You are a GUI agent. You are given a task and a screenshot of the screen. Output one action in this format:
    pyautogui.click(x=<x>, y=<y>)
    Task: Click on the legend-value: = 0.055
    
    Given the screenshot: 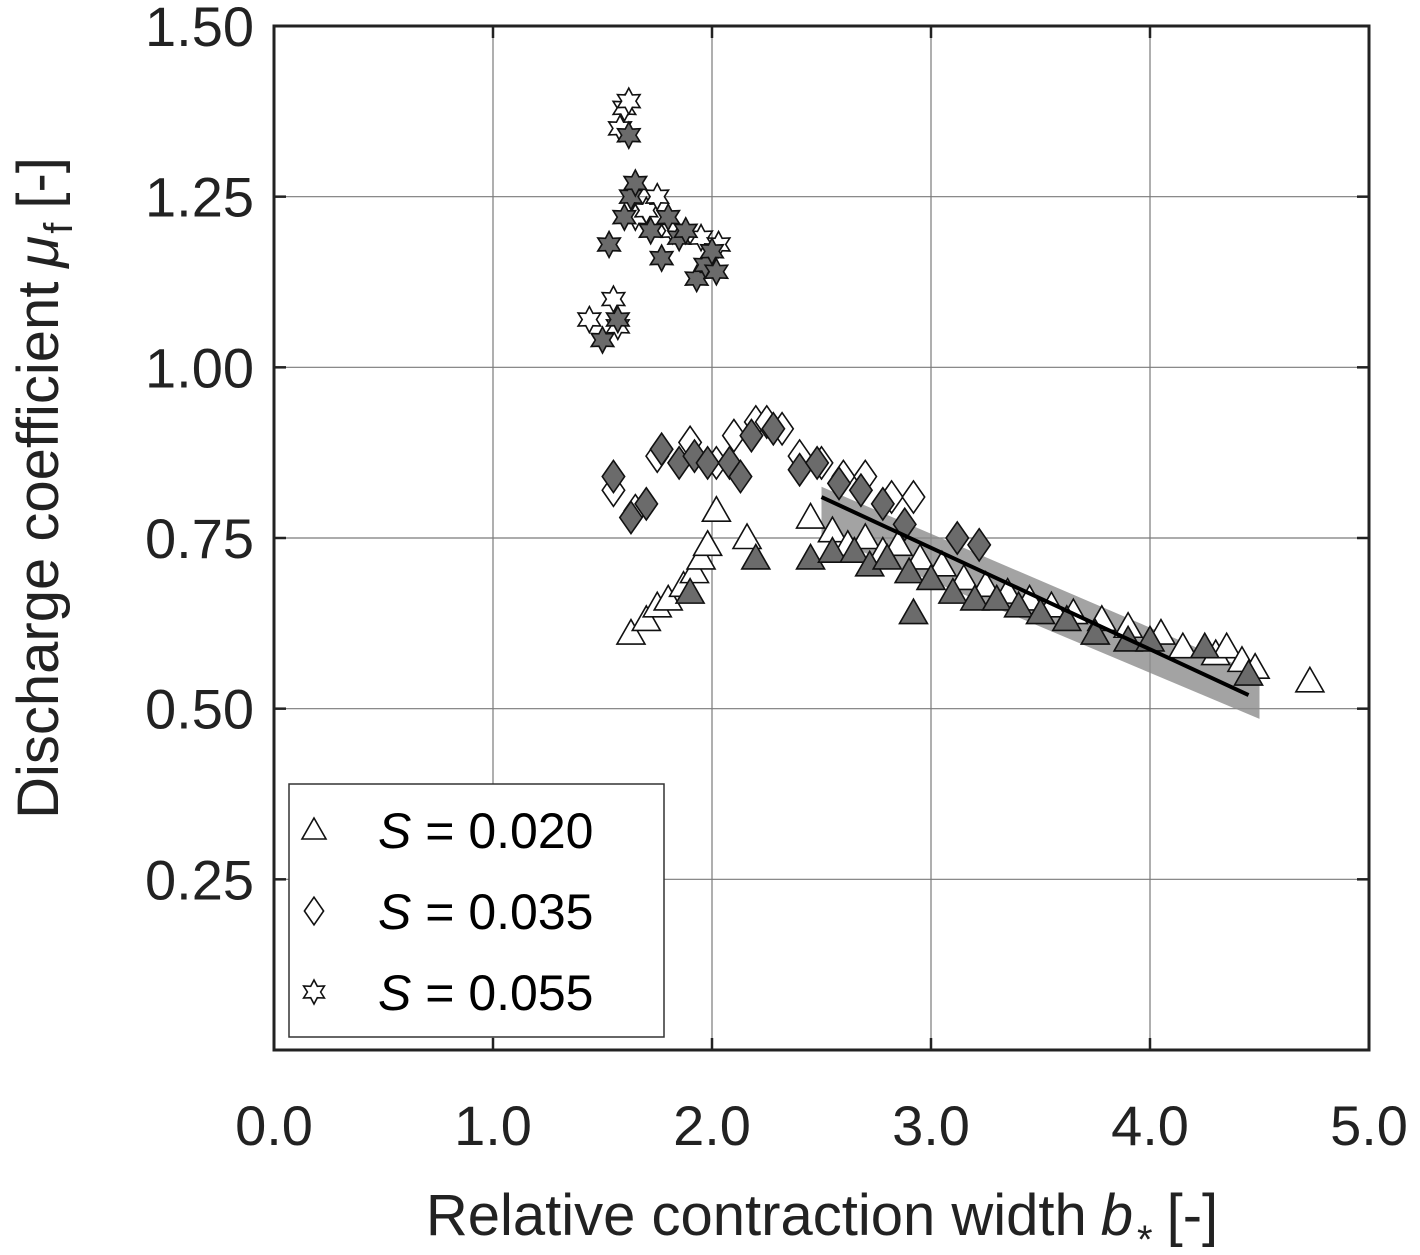 What is the action you would take?
    pyautogui.click(x=502, y=993)
    